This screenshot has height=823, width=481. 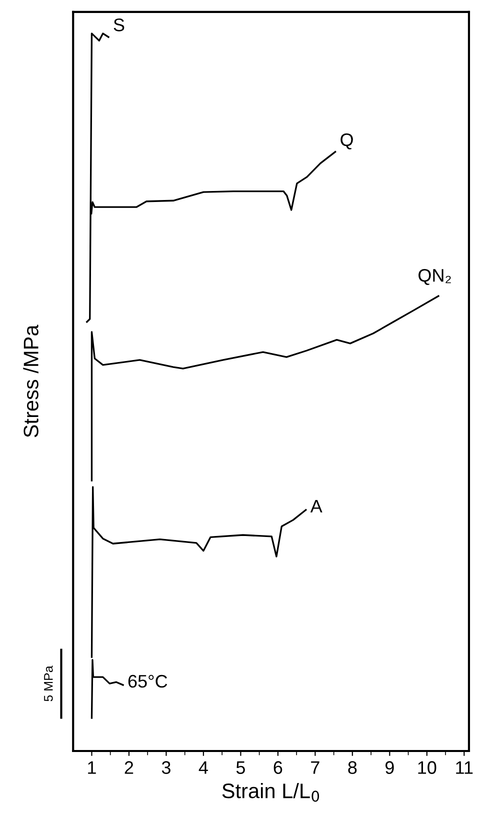 What do you see at coordinates (427, 767) in the screenshot?
I see `x-tick-label: 10` at bounding box center [427, 767].